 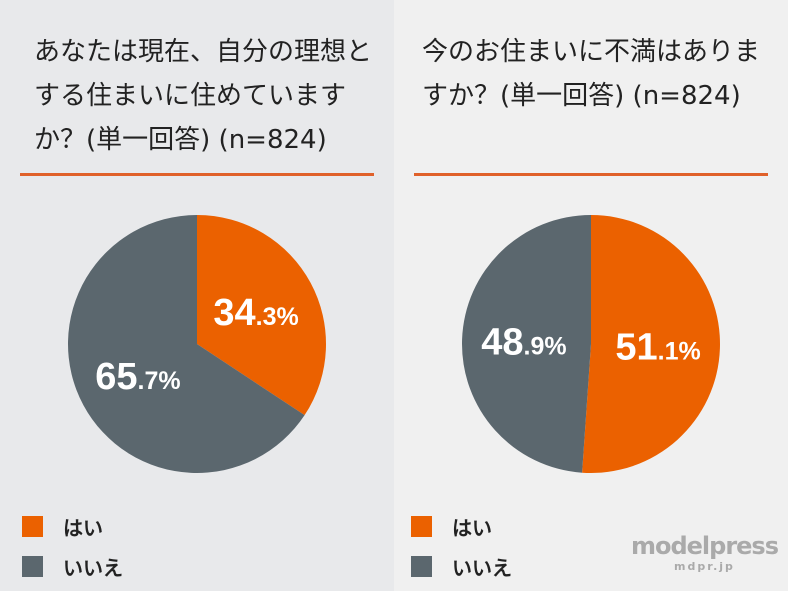 What do you see at coordinates (255, 313) in the screenshot?
I see `data-label: 34.3%` at bounding box center [255, 313].